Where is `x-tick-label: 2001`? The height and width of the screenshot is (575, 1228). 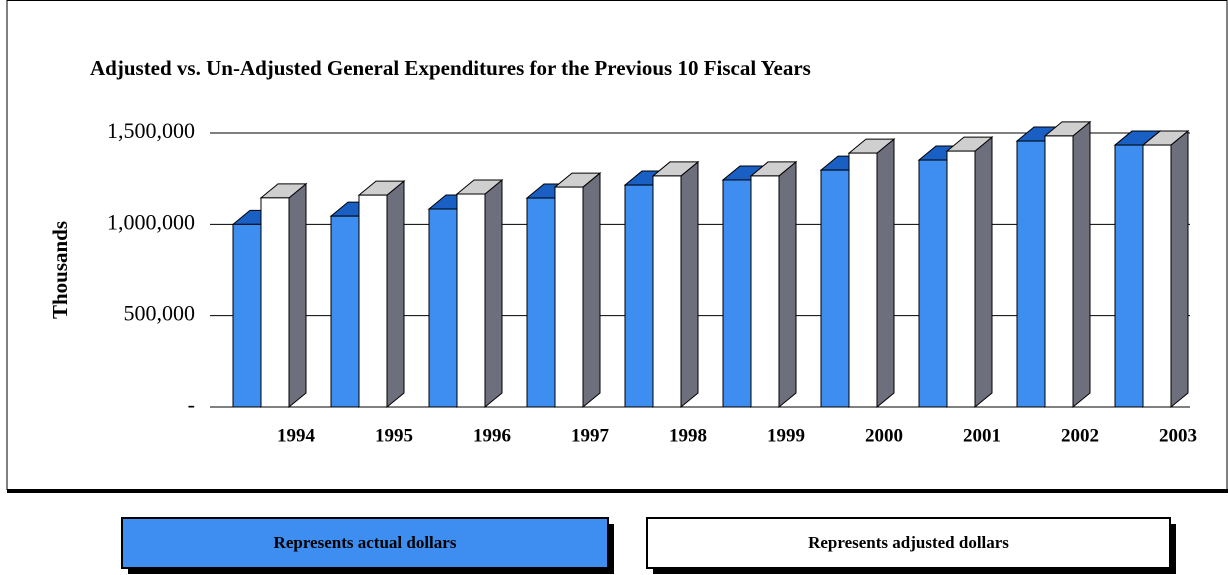 x-tick-label: 2001 is located at coordinates (982, 435).